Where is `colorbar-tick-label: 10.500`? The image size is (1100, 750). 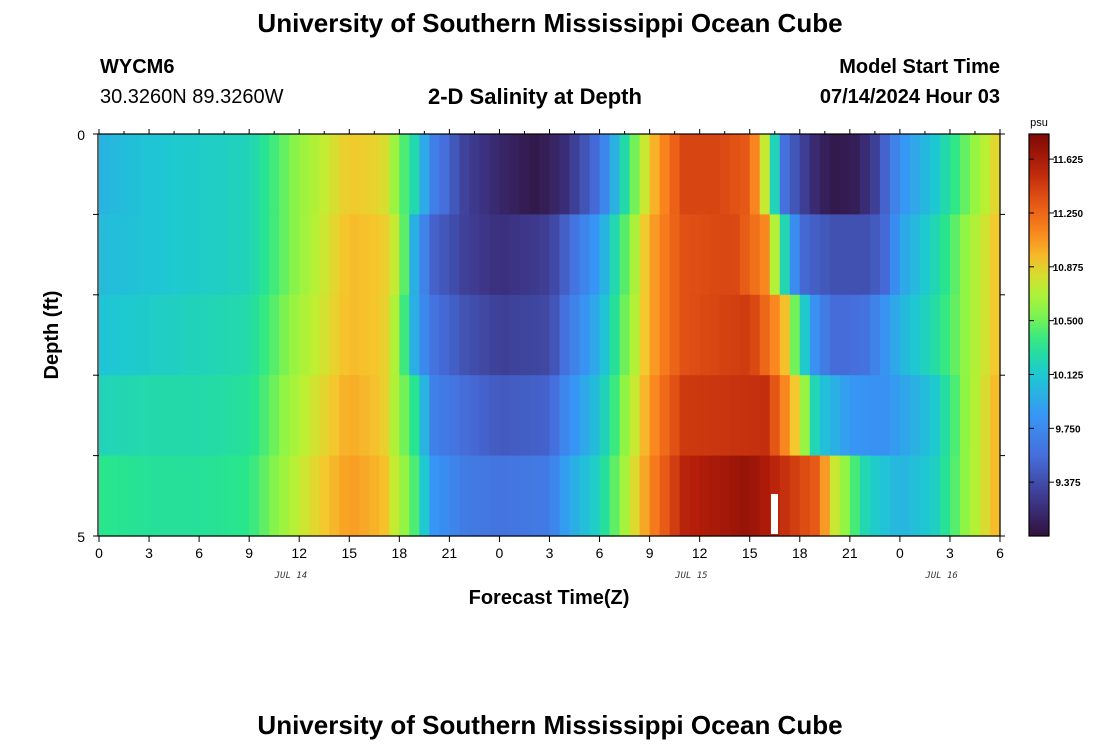 colorbar-tick-label: 10.500 is located at coordinates (1068, 322).